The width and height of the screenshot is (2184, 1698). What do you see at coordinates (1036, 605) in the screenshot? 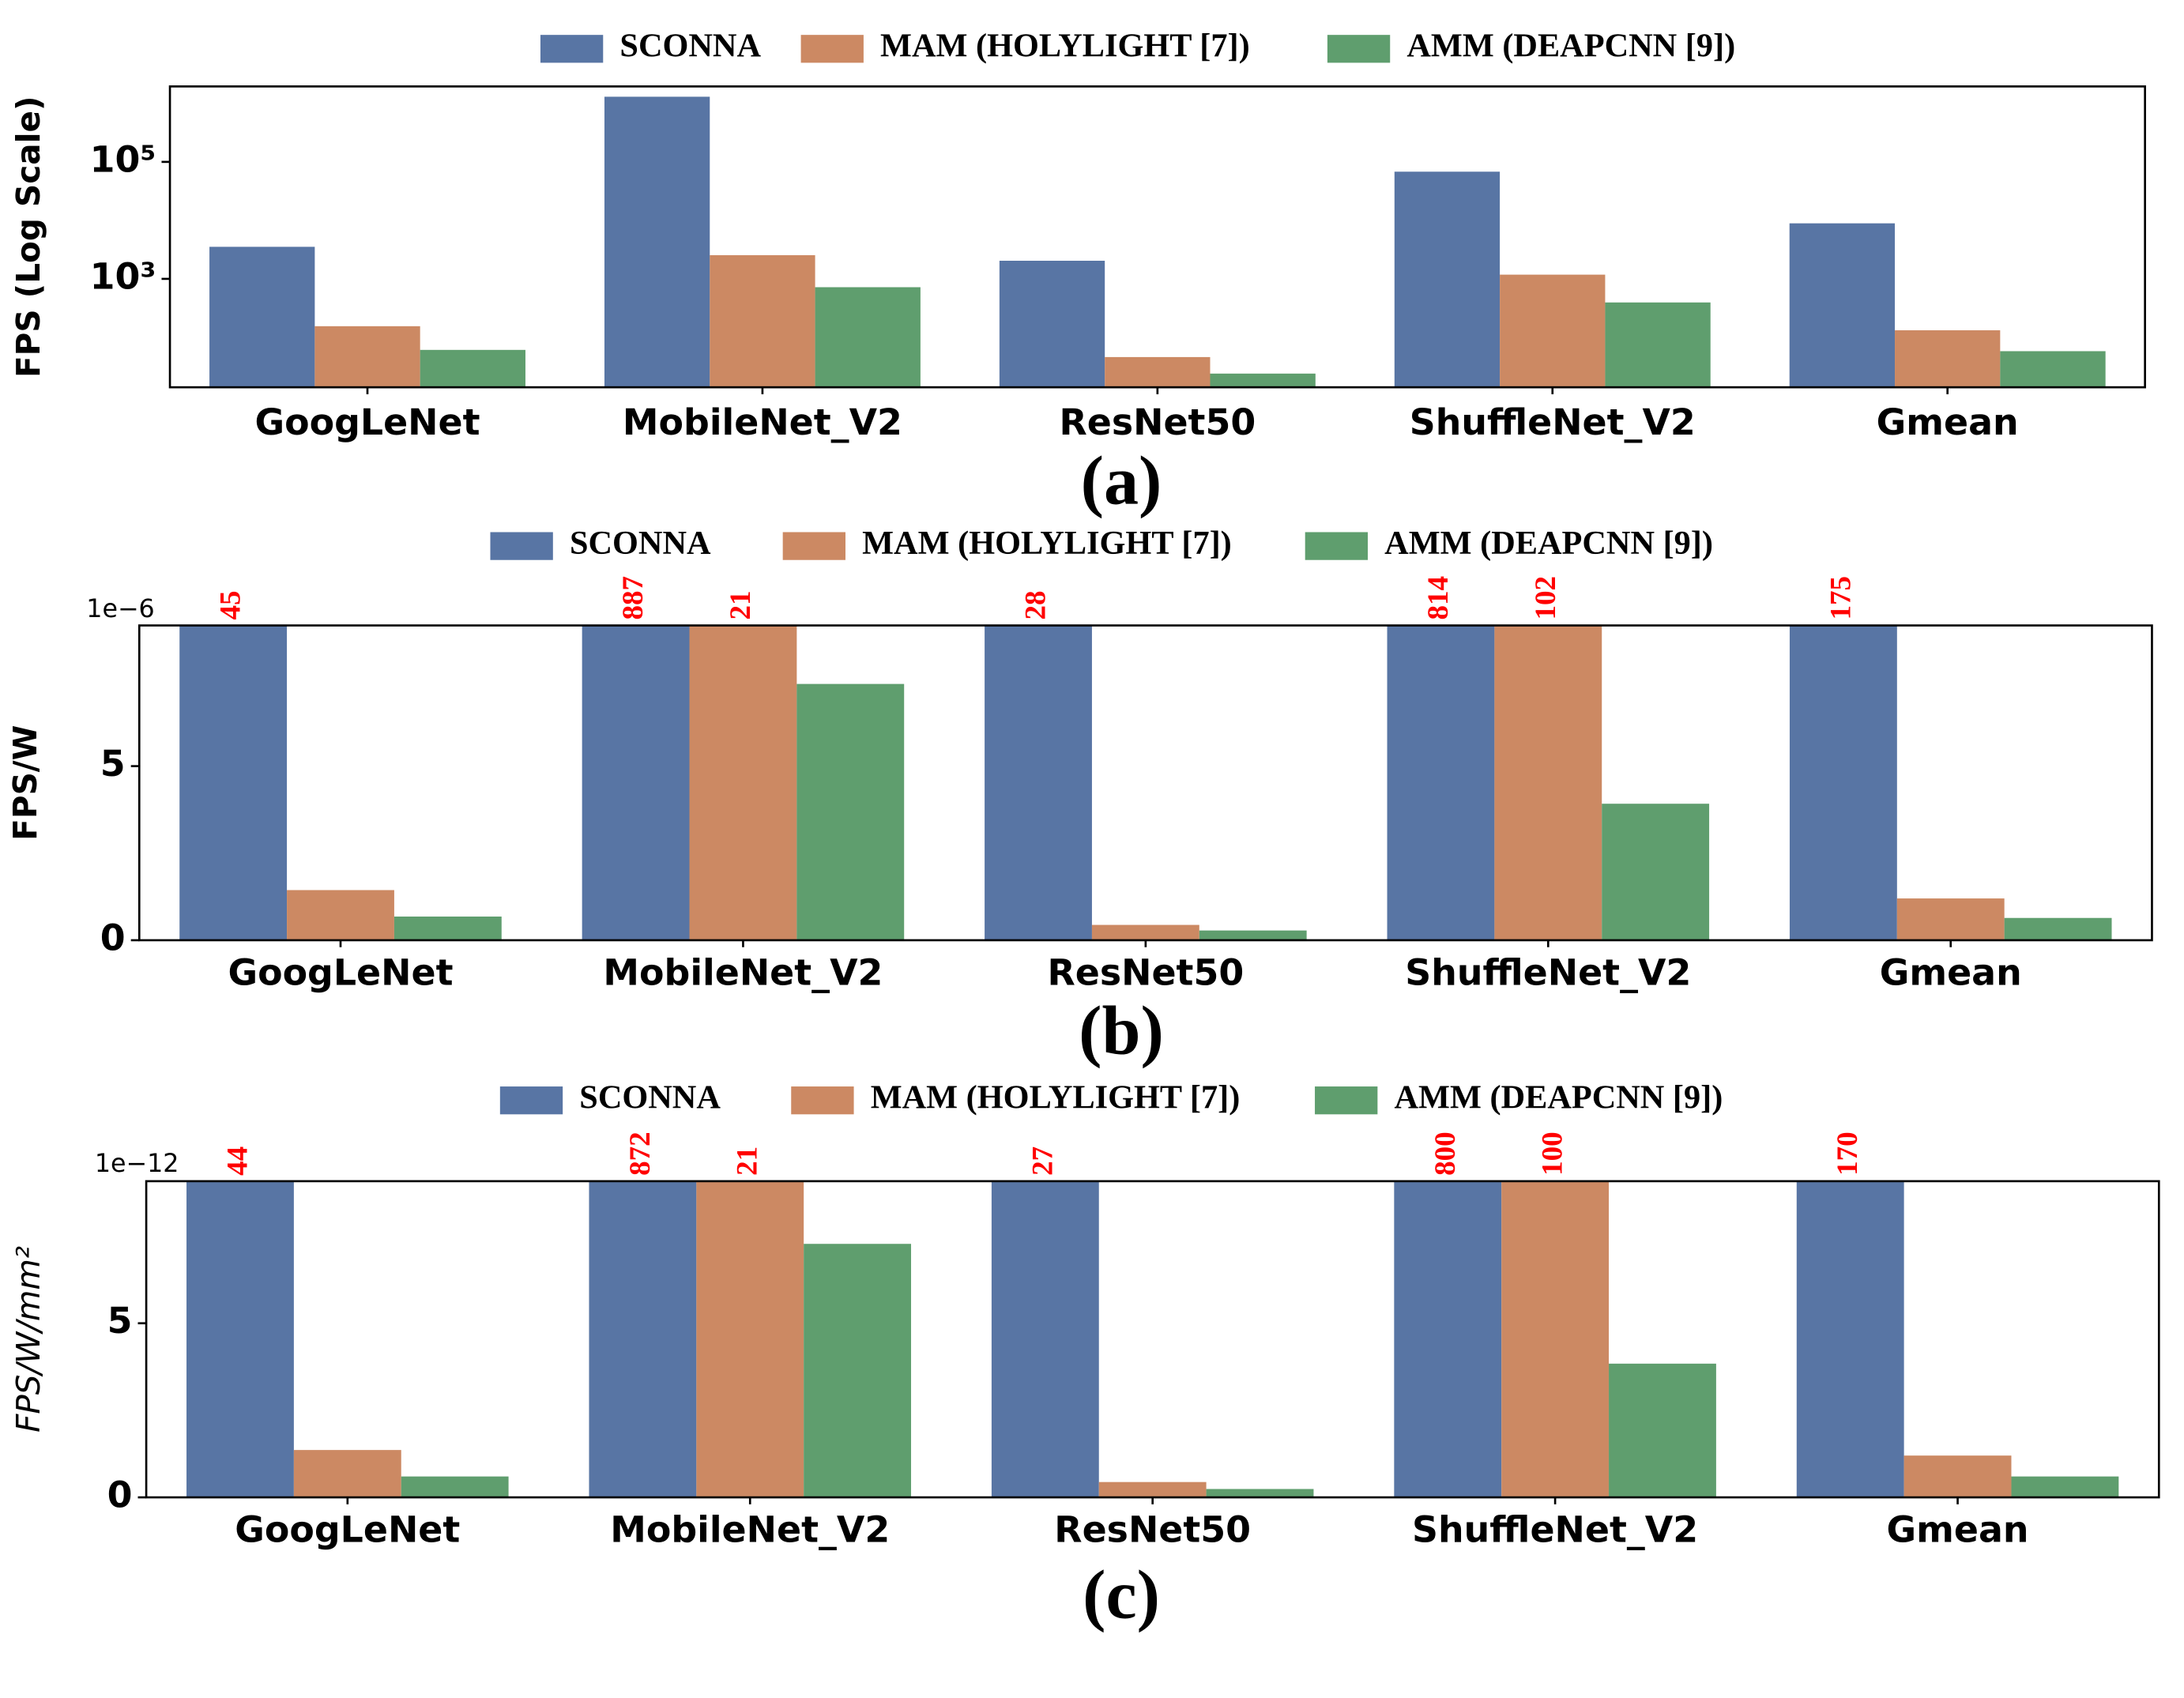
I see `value-label: 28` at bounding box center [1036, 605].